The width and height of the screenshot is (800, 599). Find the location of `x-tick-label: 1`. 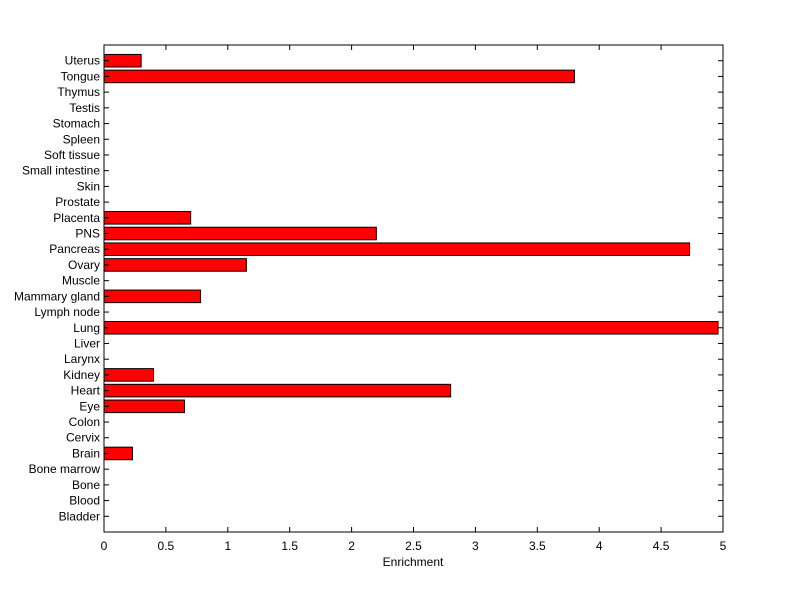

x-tick-label: 1 is located at coordinates (227, 546).